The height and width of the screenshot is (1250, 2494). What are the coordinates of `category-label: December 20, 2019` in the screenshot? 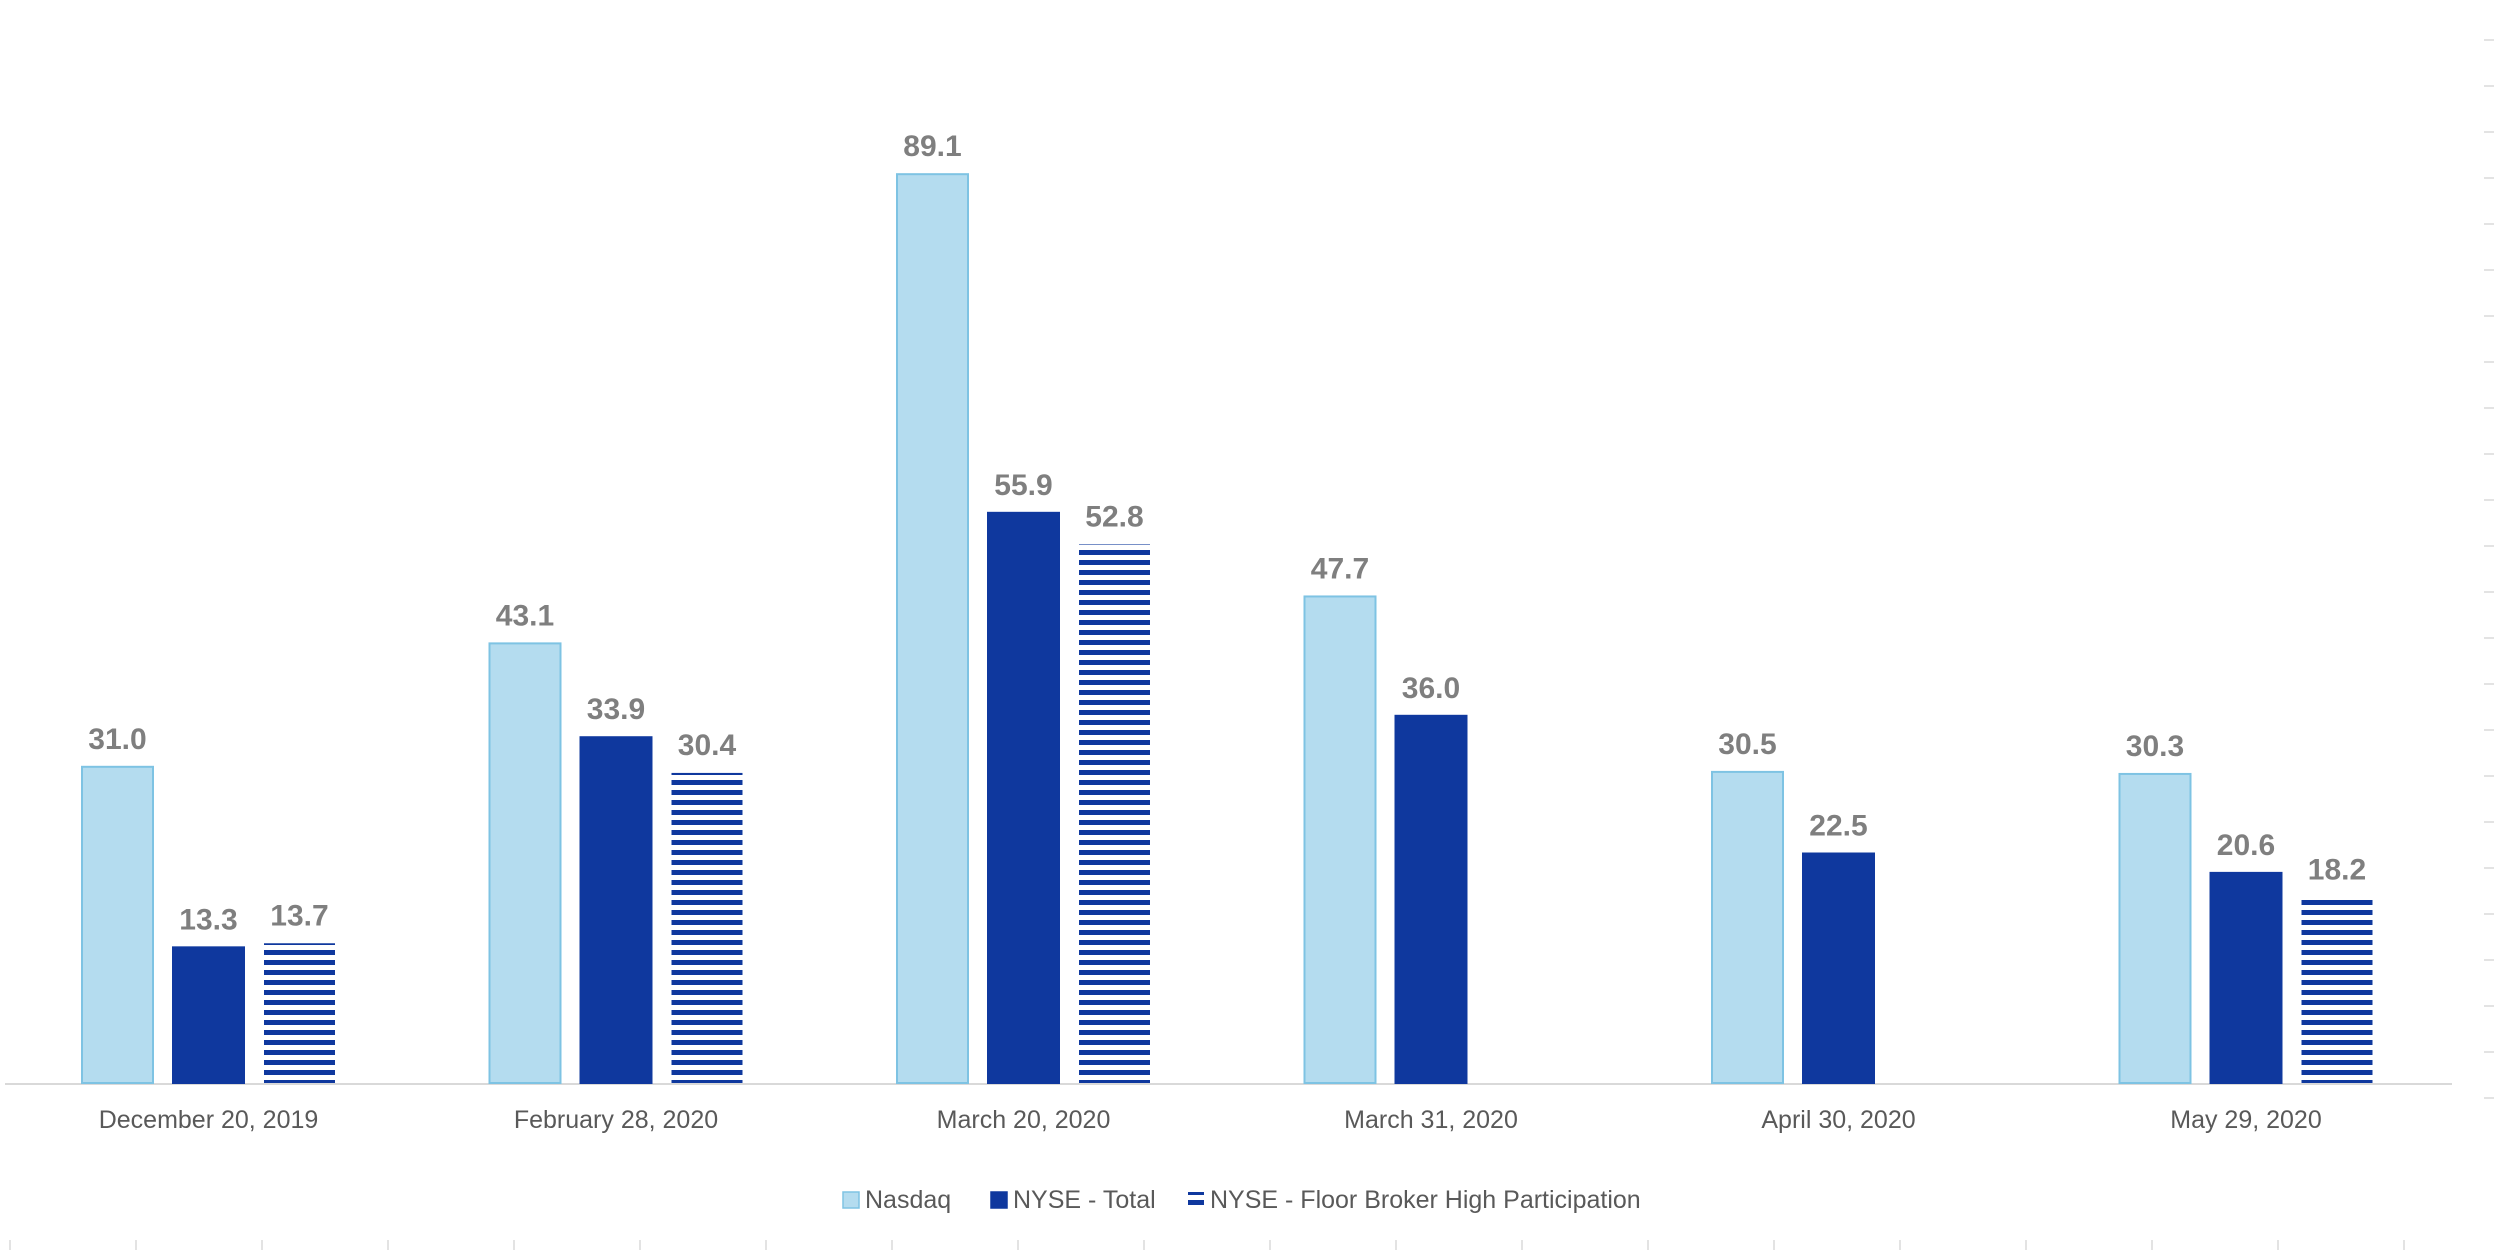 It's located at (209, 1120).